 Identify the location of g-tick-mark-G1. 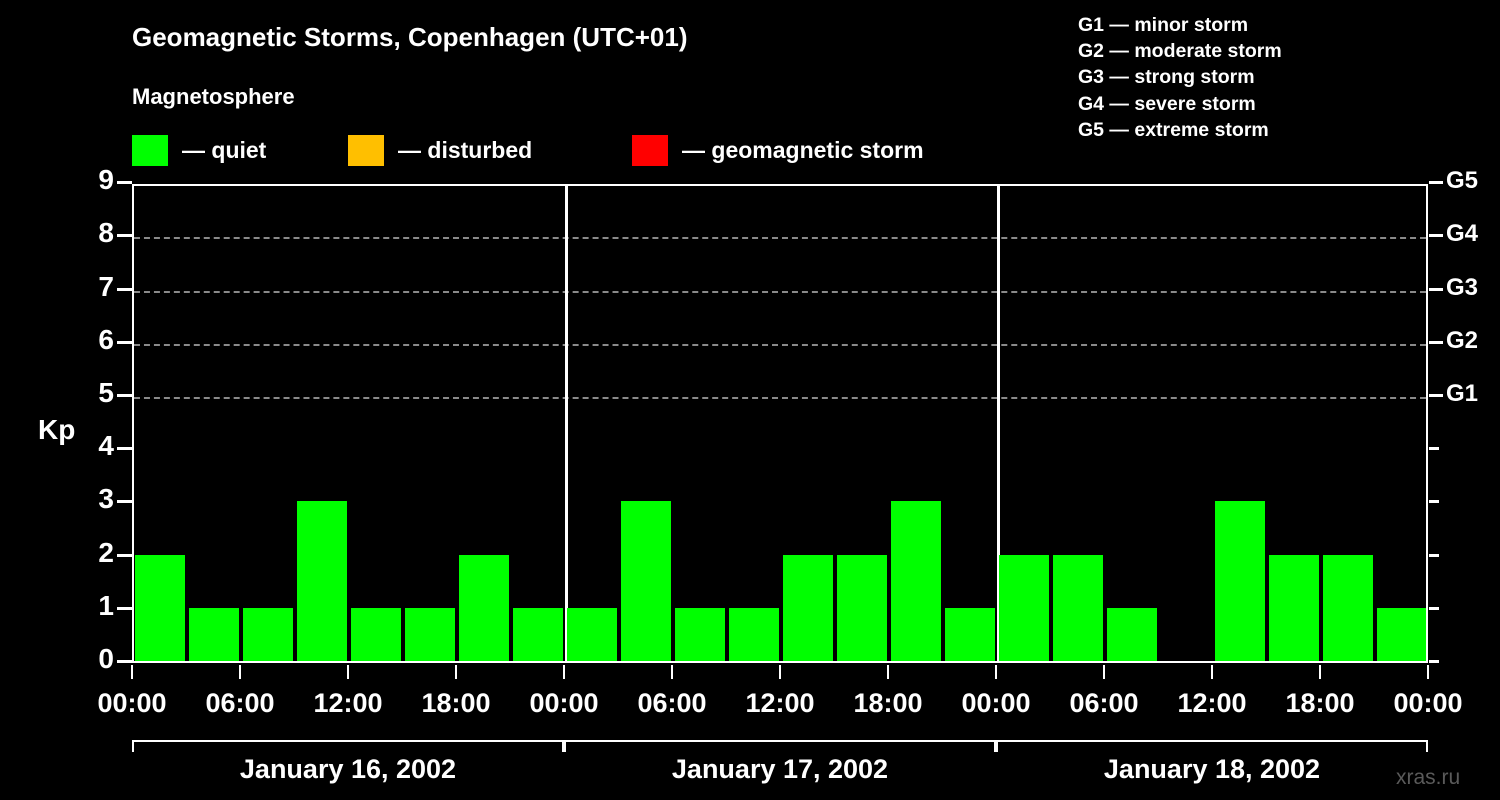
(1436, 395).